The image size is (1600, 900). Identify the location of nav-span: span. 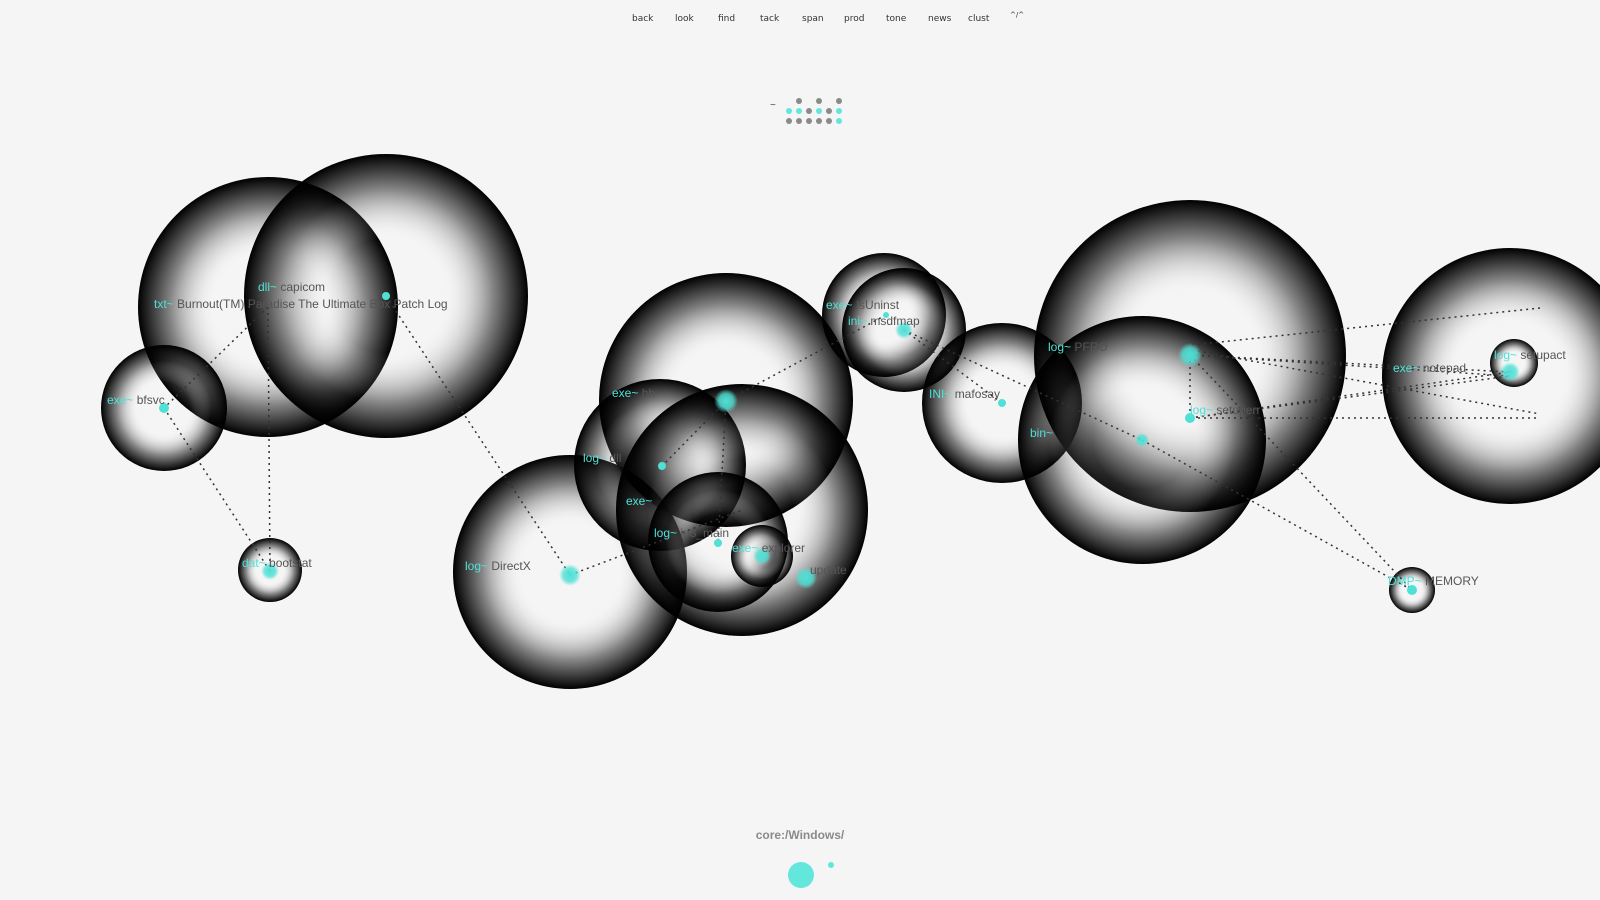
(813, 19).